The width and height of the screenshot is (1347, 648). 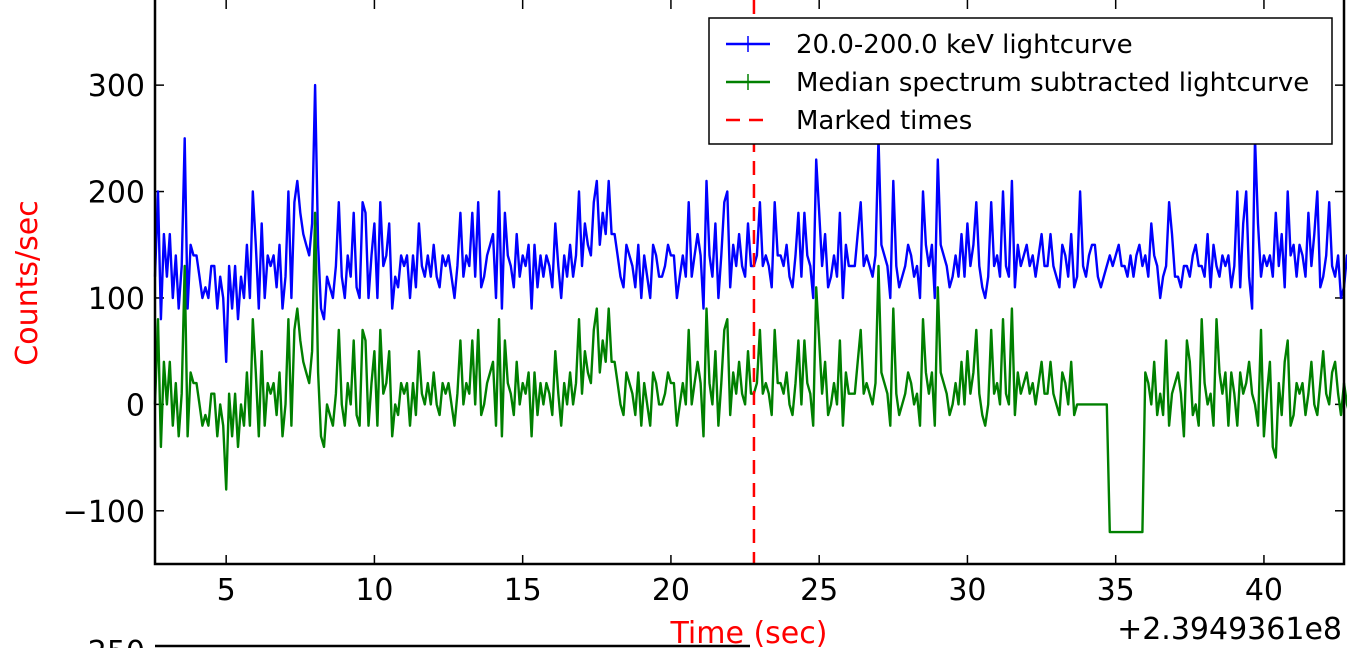 I want to click on x-axis-title: Time (sec), so click(x=749, y=632).